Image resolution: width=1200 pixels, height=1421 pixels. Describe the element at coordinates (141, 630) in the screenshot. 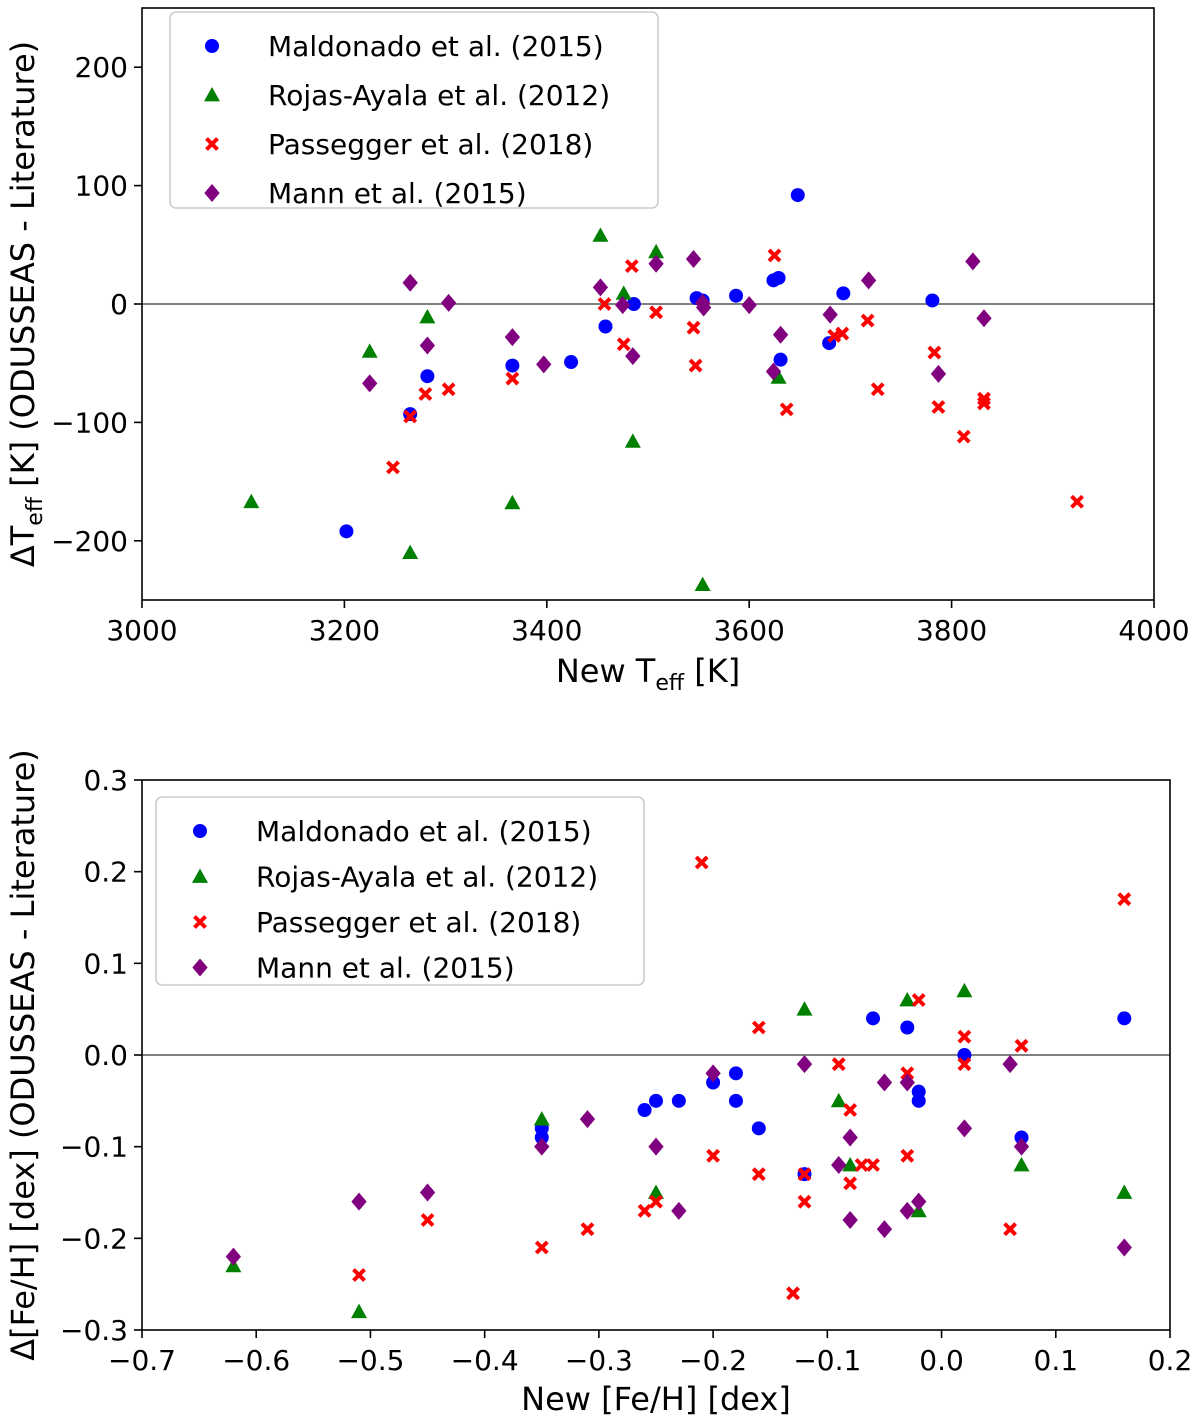

I see `x-tick-label: 3000` at that location.